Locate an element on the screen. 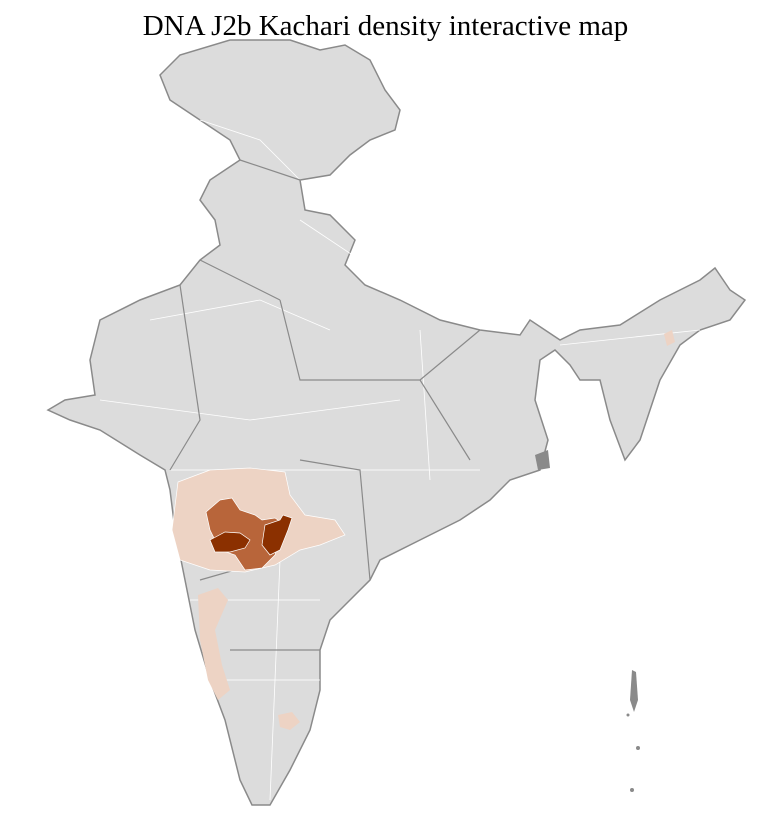 The height and width of the screenshot is (813, 771). region-low-density-south is located at coordinates (289, 721).